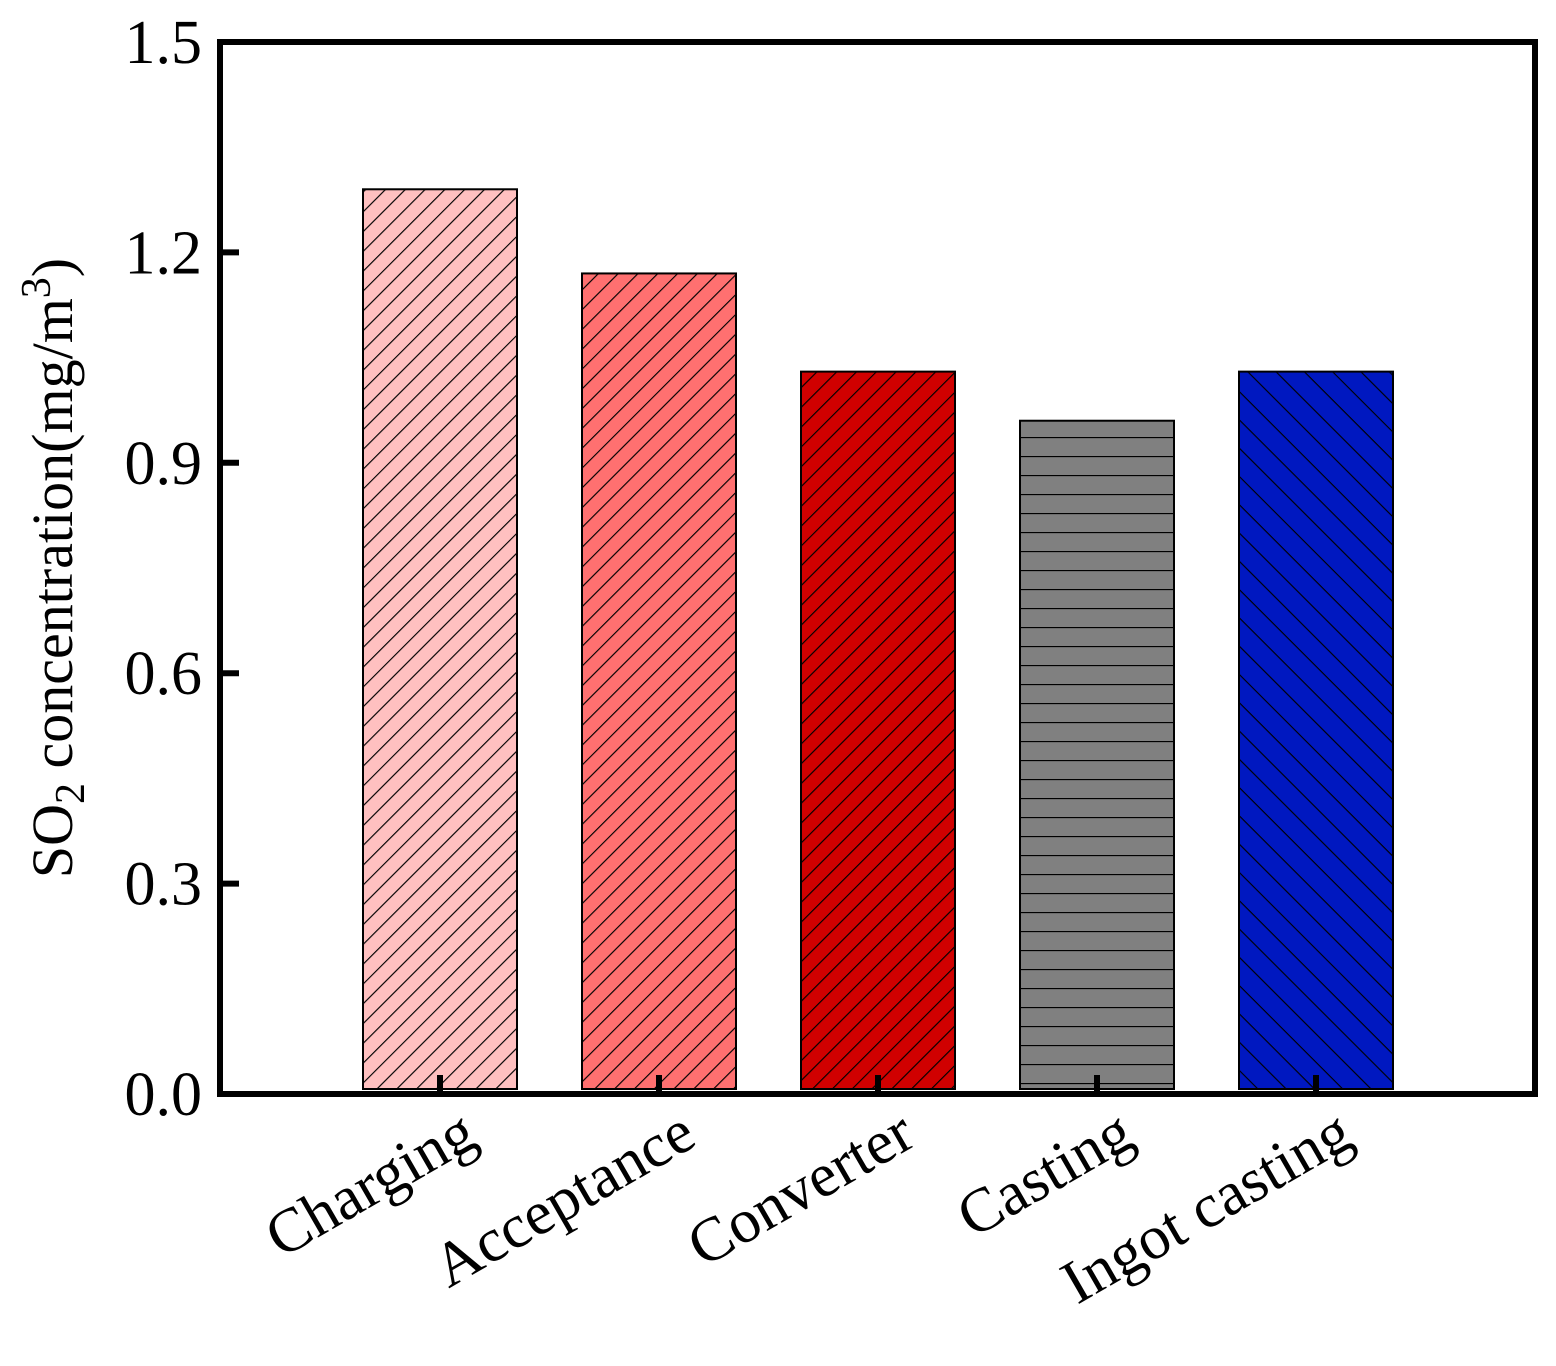  I want to click on y-tick-label: 0.0, so click(164, 1095).